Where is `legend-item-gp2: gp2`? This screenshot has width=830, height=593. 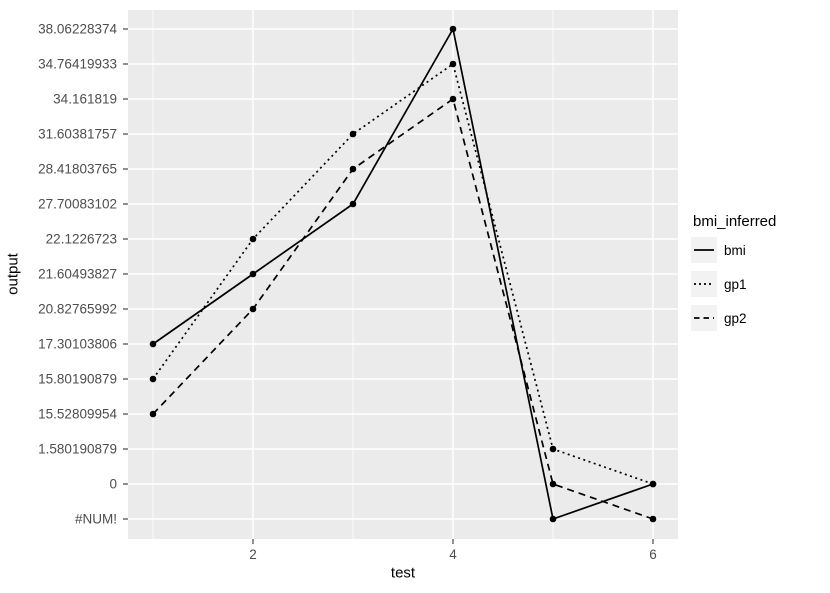
legend-item-gp2: gp2 is located at coordinates (733, 318).